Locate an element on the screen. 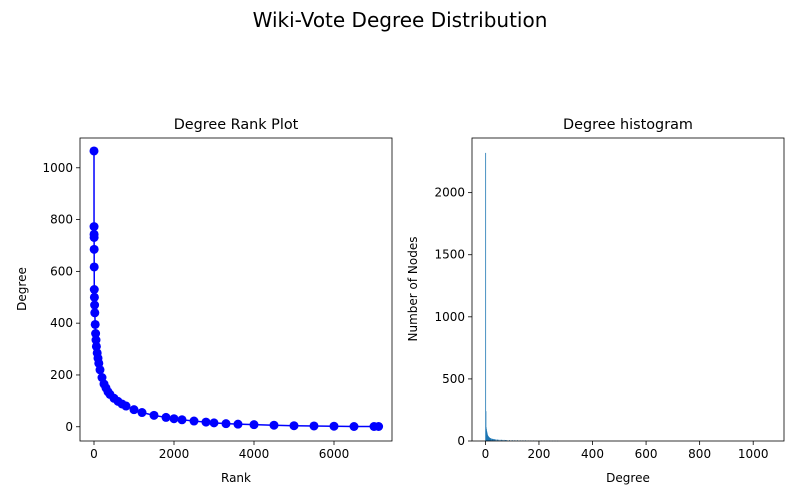  rank-plot-ytick-label: 1000 is located at coordinates (57, 168).